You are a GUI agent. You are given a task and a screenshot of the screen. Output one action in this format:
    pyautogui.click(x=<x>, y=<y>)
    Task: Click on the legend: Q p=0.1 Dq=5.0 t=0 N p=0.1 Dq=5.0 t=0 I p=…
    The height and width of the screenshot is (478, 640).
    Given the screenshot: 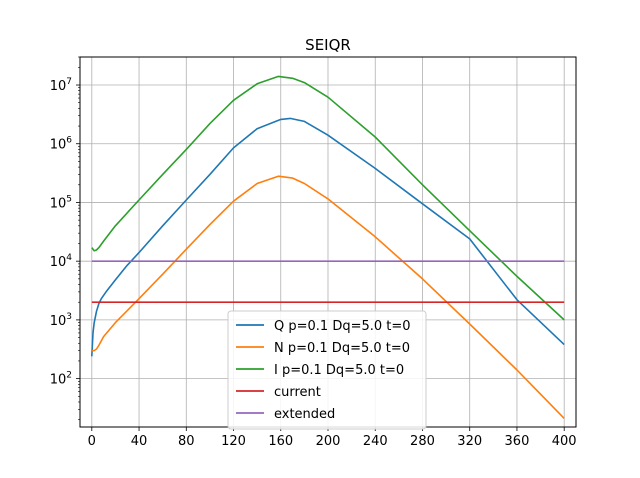 What is the action you would take?
    pyautogui.click(x=327, y=370)
    